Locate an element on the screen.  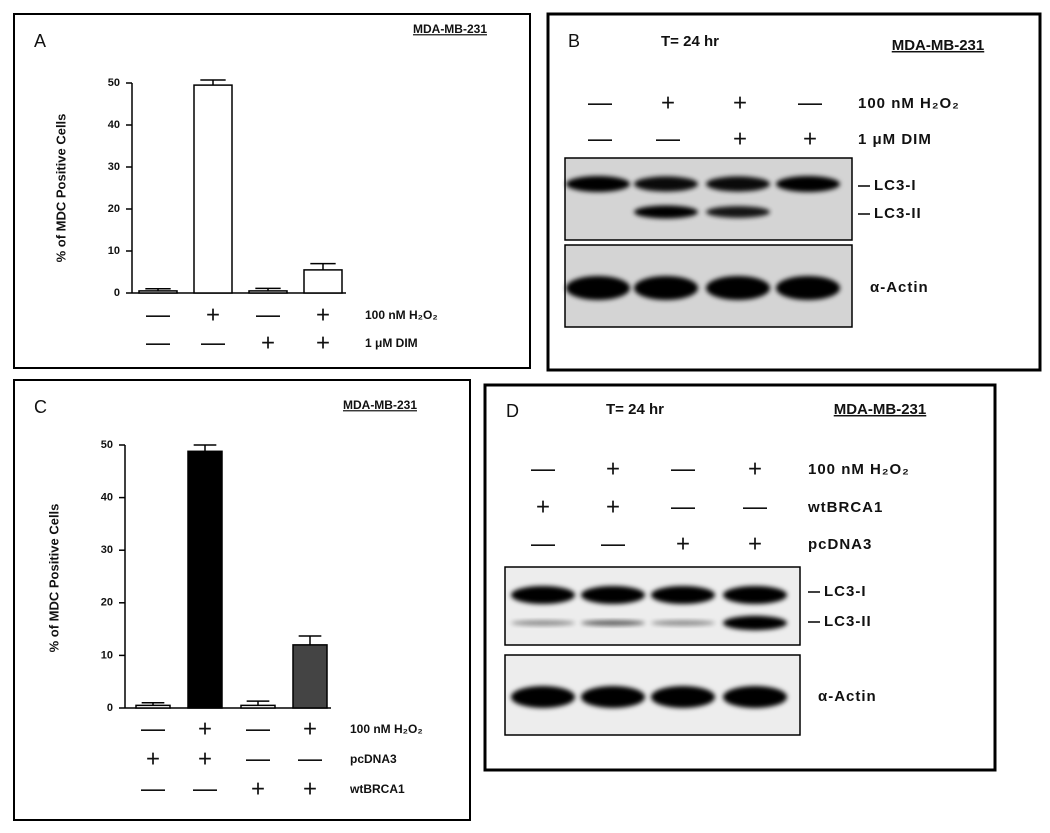
condition-label: 1 μM DIM is located at coordinates (895, 139).